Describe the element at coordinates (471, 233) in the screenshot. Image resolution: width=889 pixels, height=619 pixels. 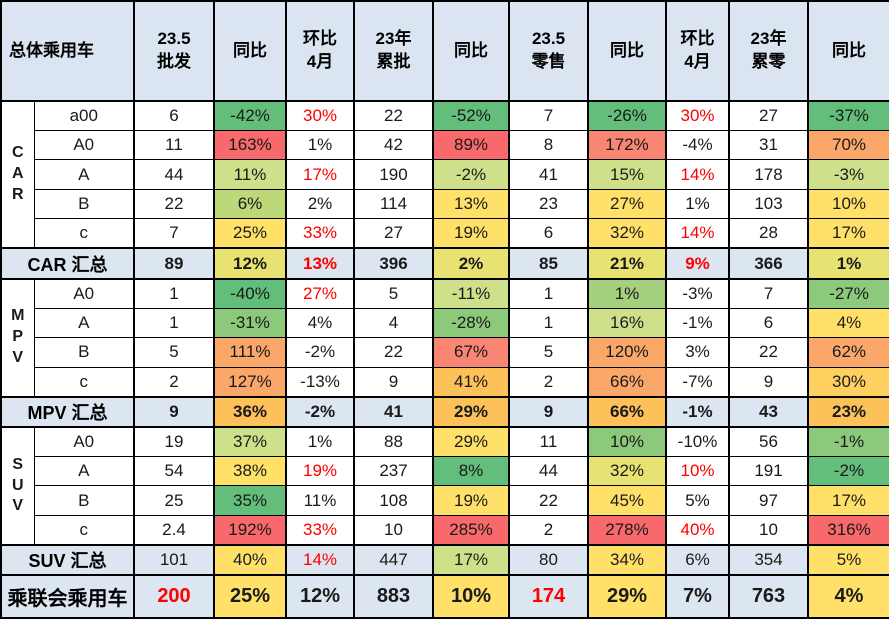
I see `data-cell: 19%` at that location.